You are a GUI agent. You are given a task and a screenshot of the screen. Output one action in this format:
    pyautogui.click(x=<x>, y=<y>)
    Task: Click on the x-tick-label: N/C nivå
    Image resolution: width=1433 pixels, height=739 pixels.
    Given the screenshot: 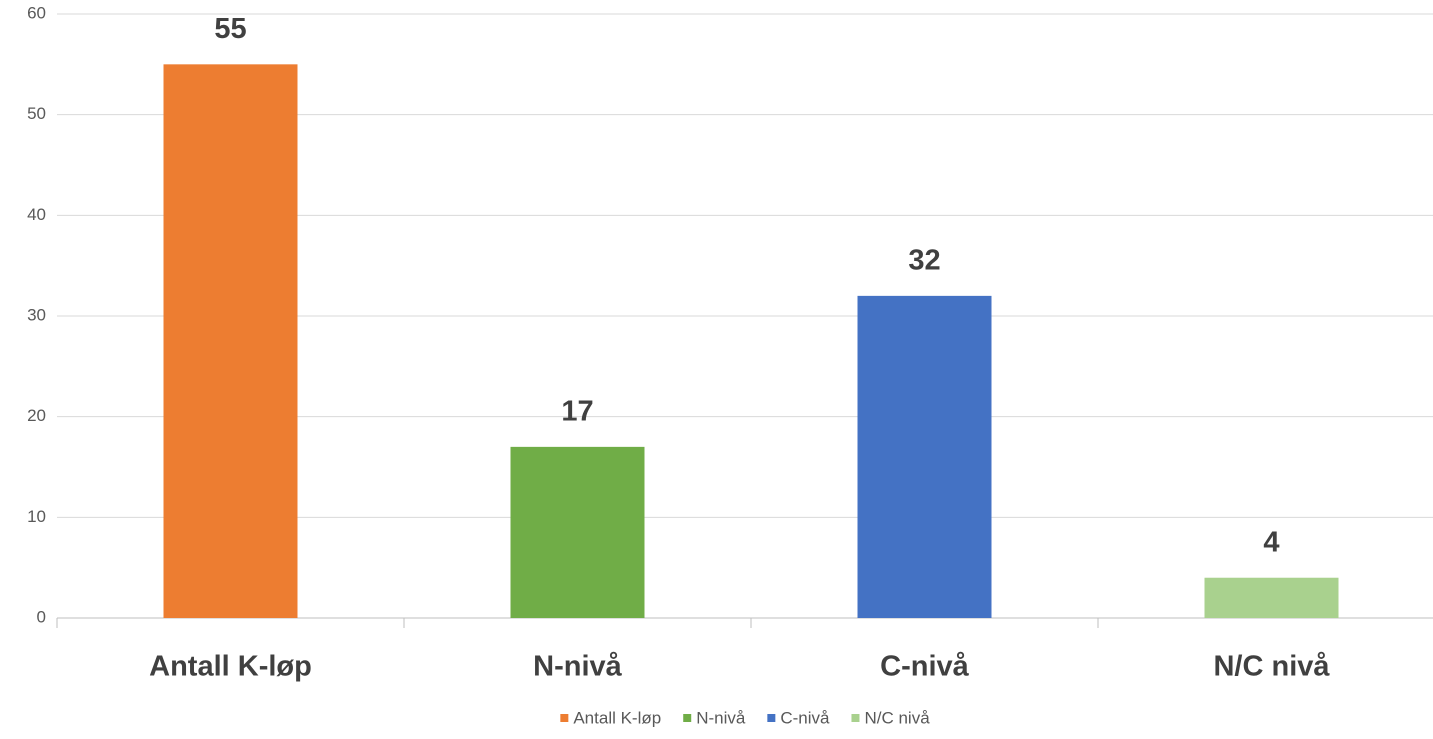 What is the action you would take?
    pyautogui.click(x=1271, y=667)
    